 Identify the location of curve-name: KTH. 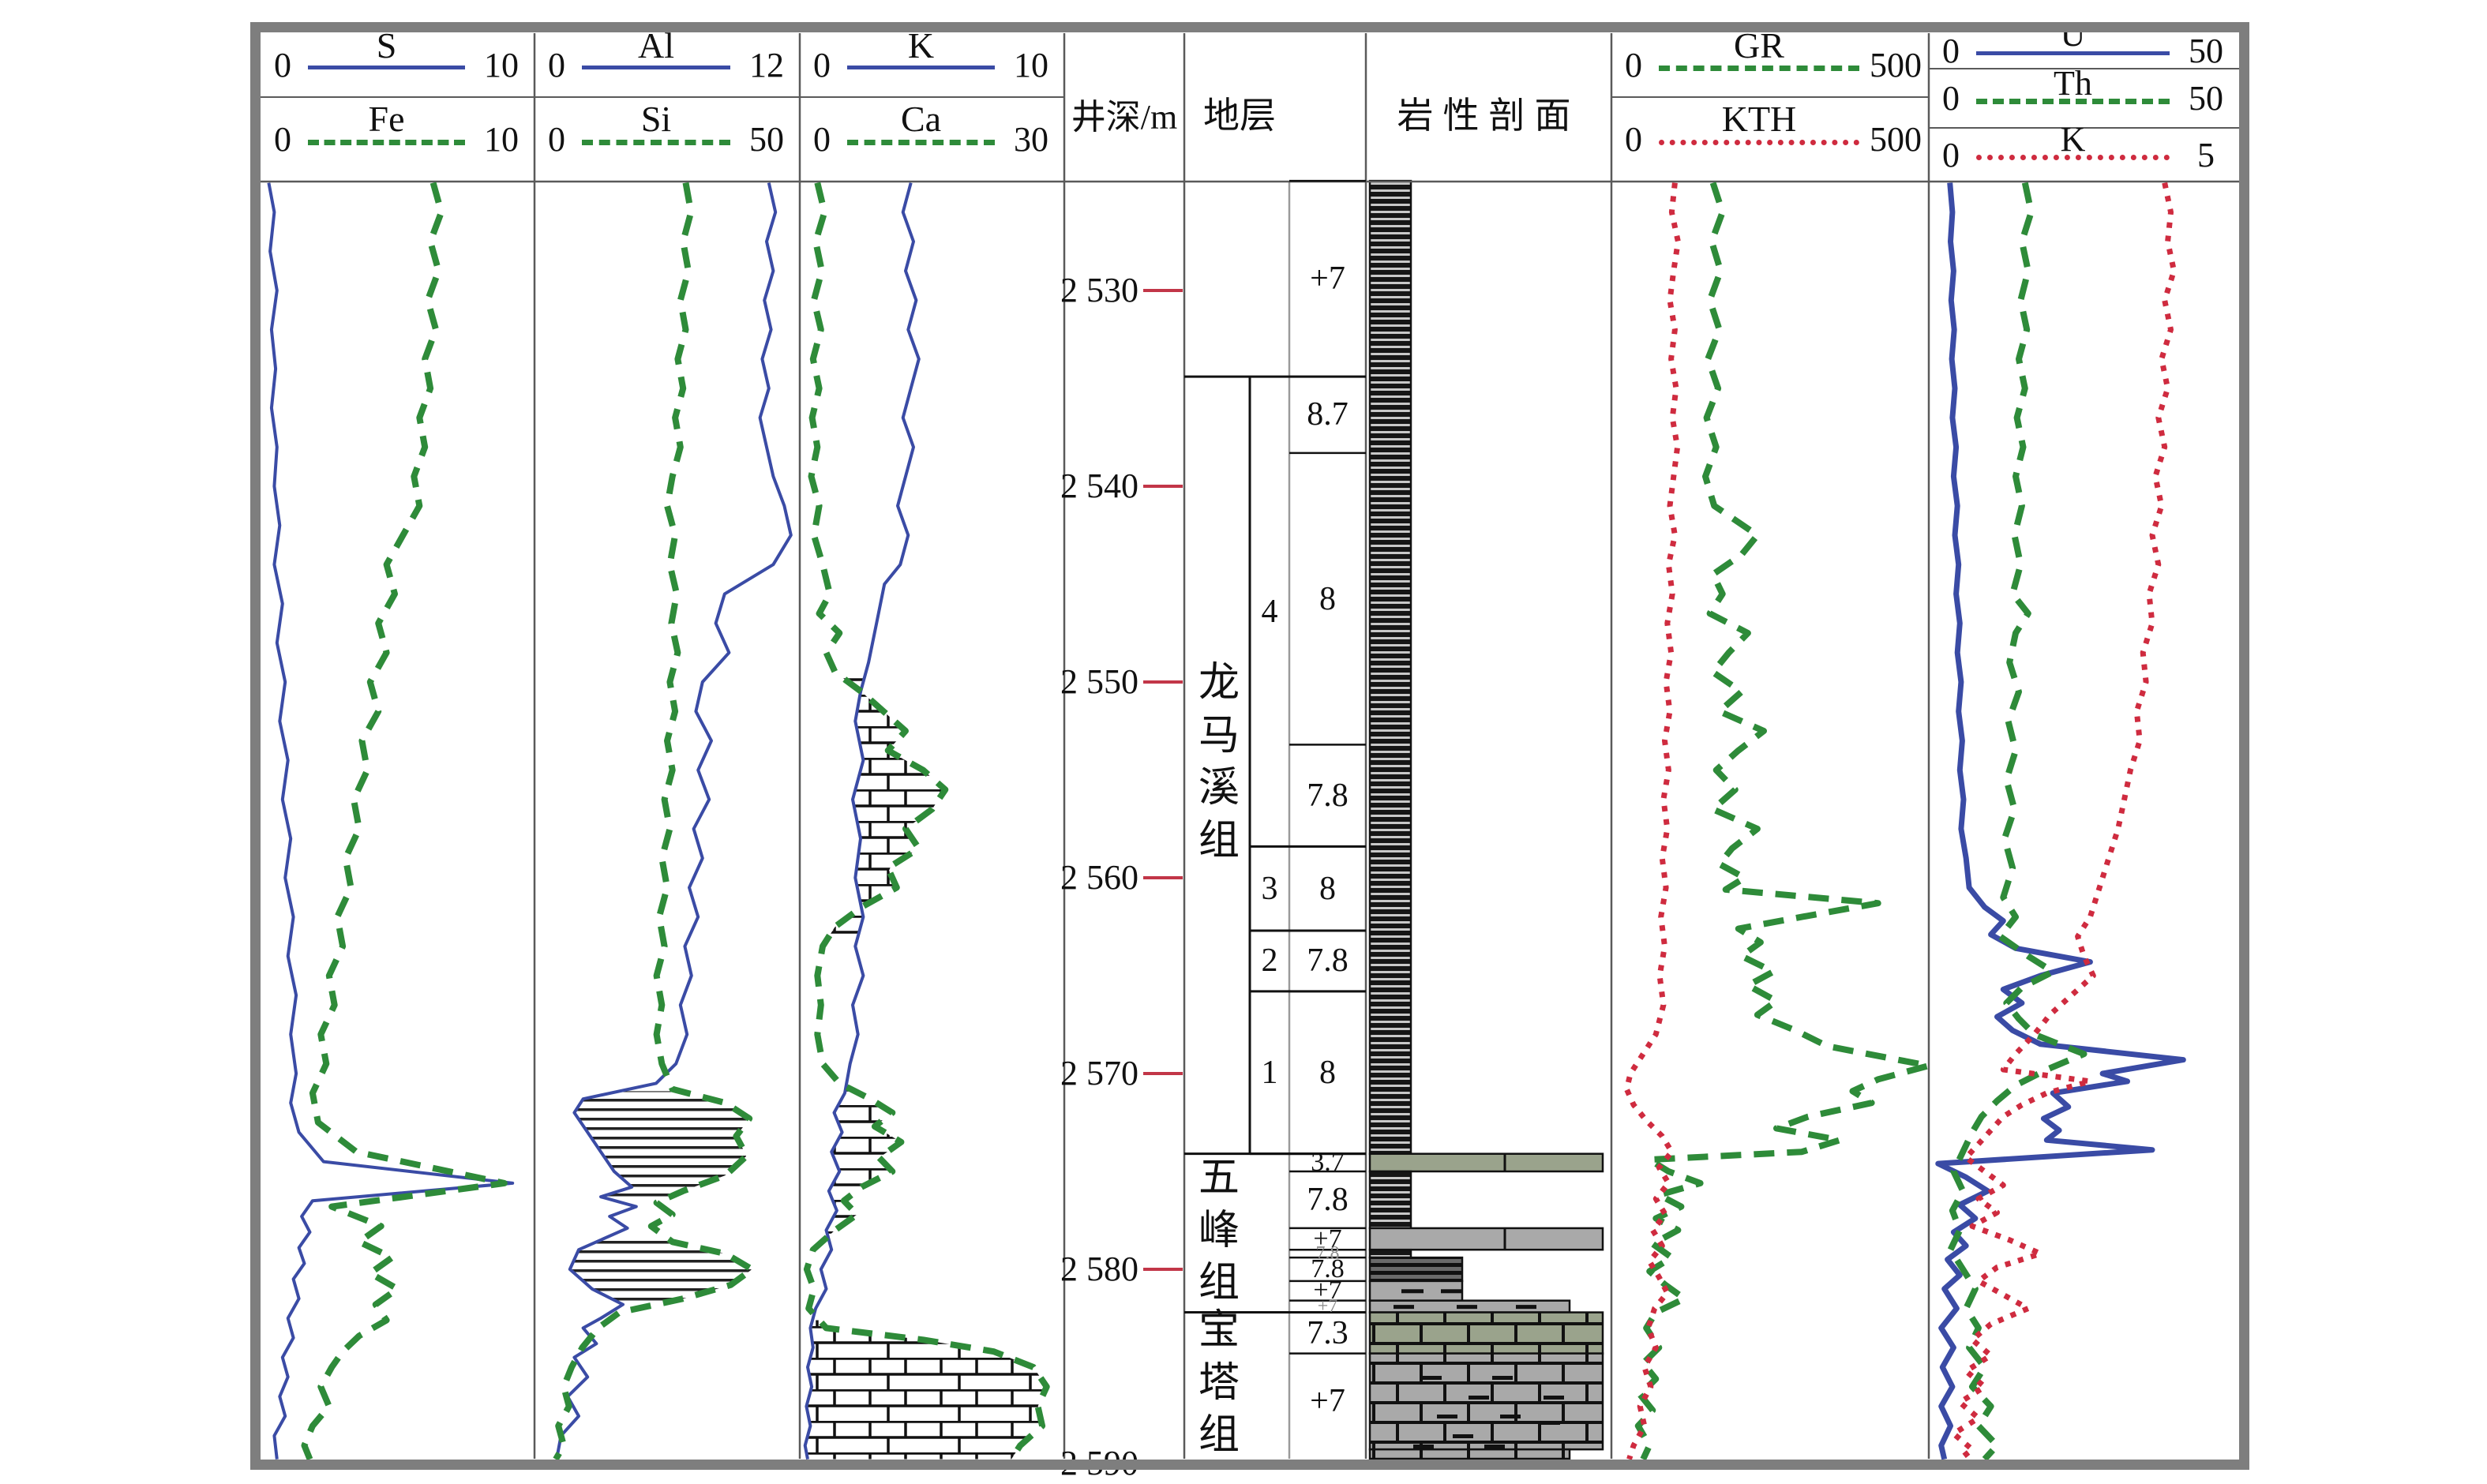
(1759, 120).